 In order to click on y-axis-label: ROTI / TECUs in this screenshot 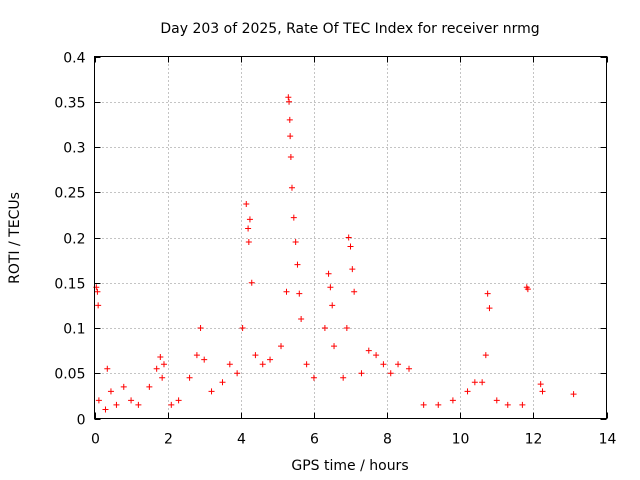, I will do `click(15, 238)`.